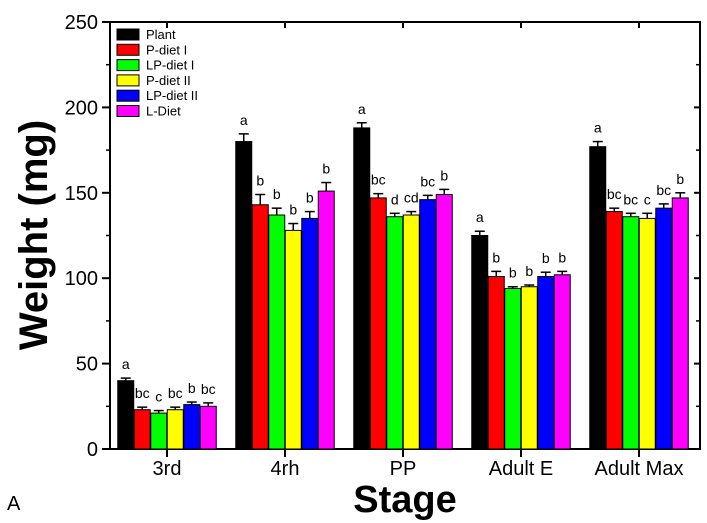 The width and height of the screenshot is (707, 523). I want to click on legend-label: P-diet II, so click(168, 80).